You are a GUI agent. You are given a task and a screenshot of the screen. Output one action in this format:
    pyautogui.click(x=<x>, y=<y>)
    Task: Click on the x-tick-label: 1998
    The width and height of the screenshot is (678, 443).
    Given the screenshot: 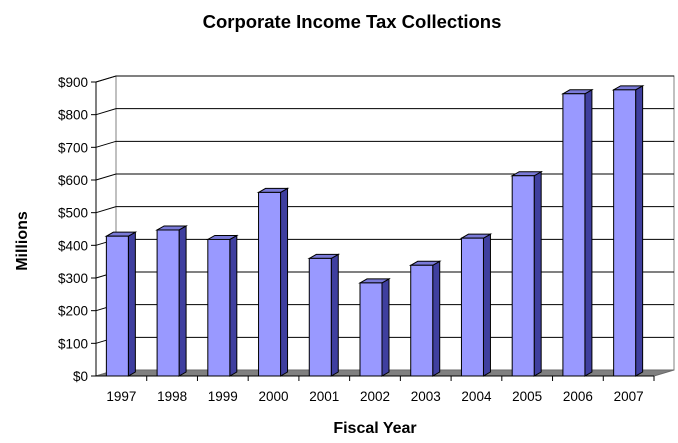 What is the action you would take?
    pyautogui.click(x=172, y=396)
    